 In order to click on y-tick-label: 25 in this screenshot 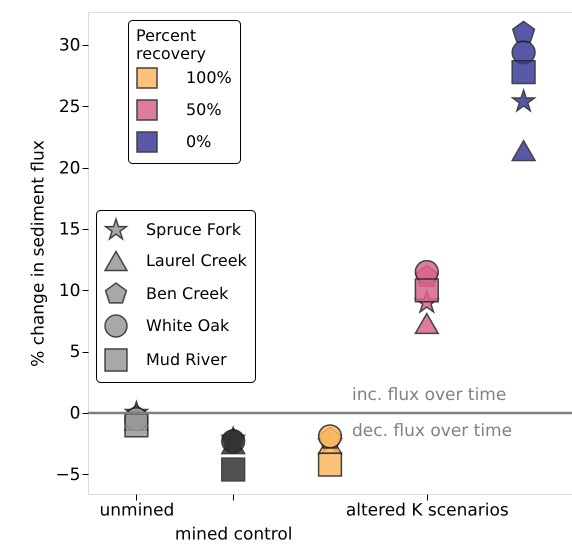, I will do `click(69, 106)`.